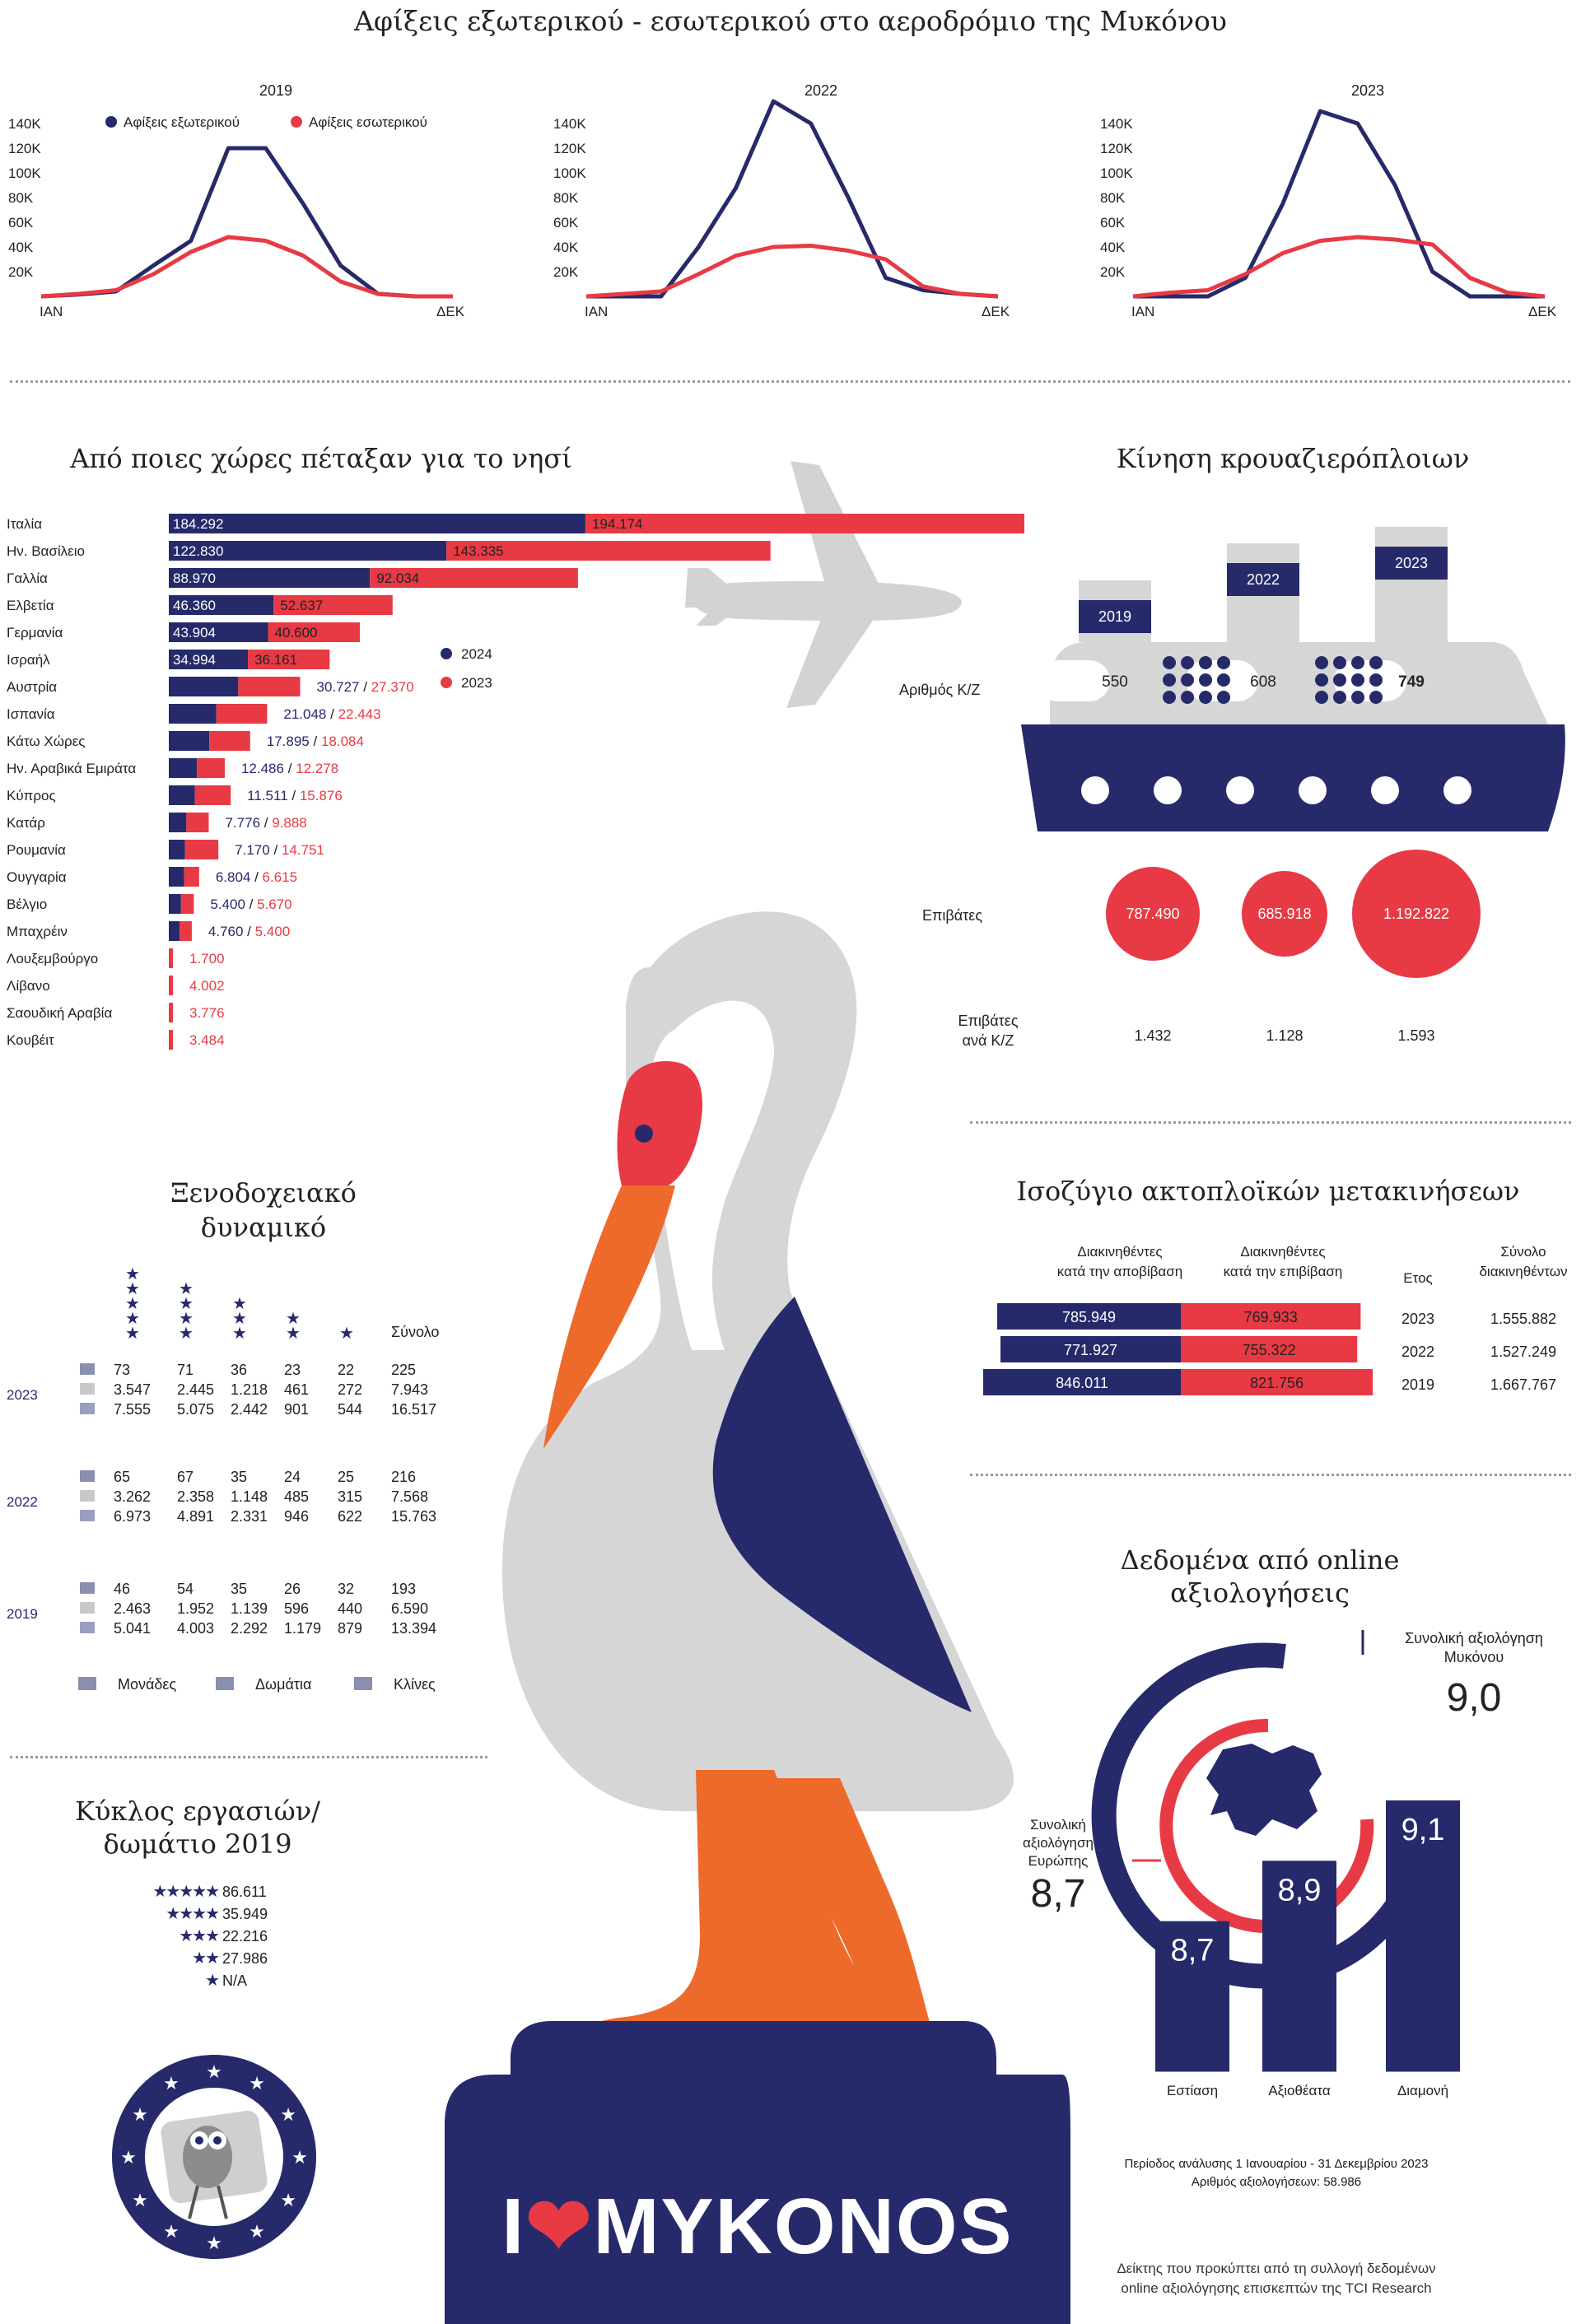  What do you see at coordinates (513, 2226) in the screenshot?
I see `logo-i: I` at bounding box center [513, 2226].